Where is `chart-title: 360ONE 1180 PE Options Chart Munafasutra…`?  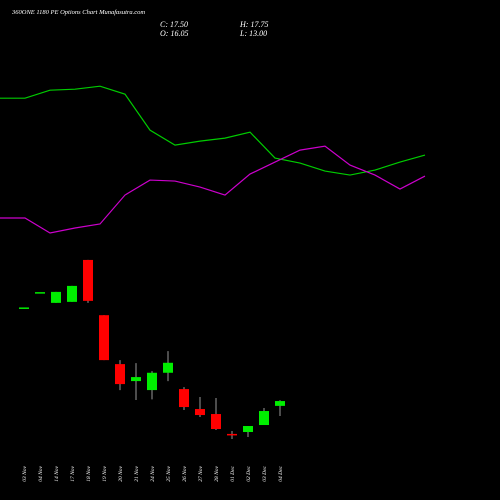 chart-title: 360ONE 1180 PE Options Chart Munafasutra… is located at coordinates (78, 12).